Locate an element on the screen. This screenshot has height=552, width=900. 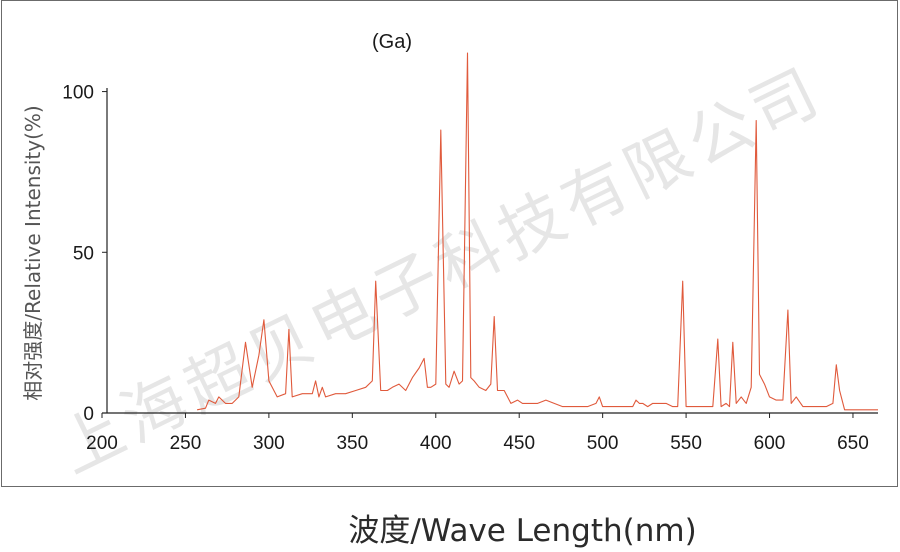
x-tick-label: 400 is located at coordinates (436, 443).